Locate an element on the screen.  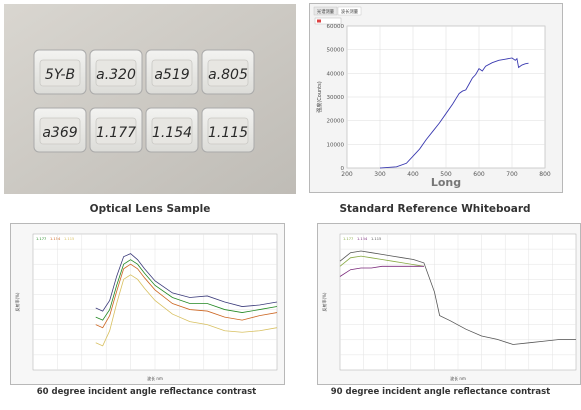
whiteboard-x-label: Long is located at coordinates (446, 182).